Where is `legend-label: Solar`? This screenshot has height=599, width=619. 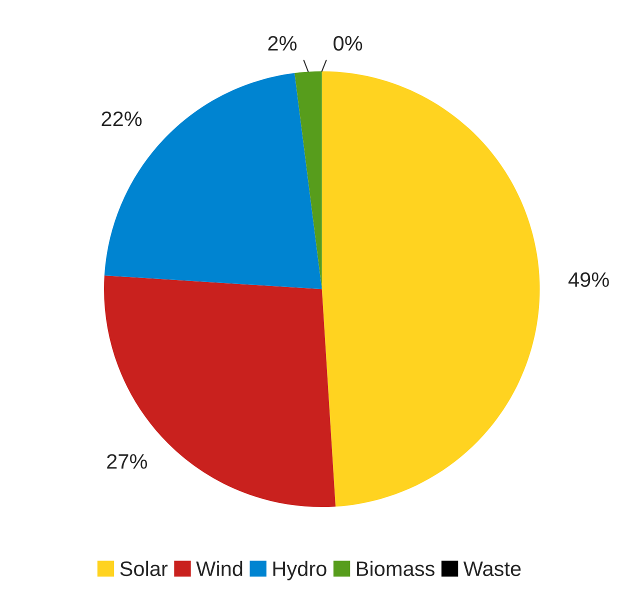
legend-label: Solar is located at coordinates (144, 568).